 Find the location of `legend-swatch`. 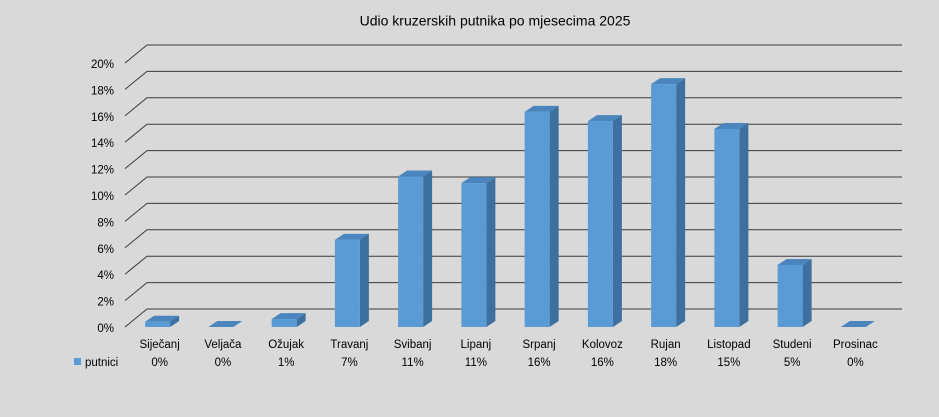

legend-swatch is located at coordinates (77, 361).